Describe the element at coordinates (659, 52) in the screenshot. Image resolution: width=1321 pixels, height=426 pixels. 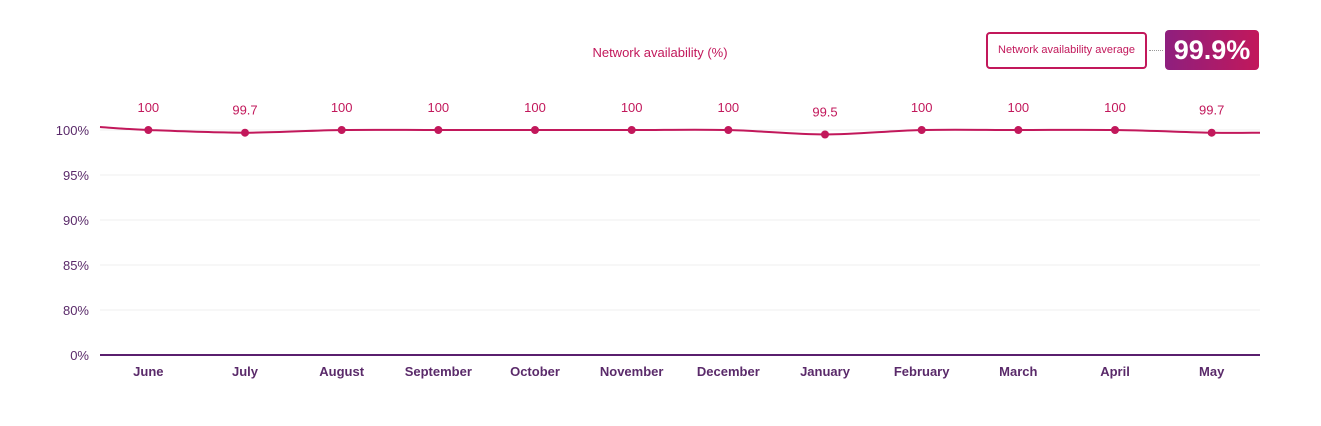
I see `chart-title: Network availability (%)` at that location.